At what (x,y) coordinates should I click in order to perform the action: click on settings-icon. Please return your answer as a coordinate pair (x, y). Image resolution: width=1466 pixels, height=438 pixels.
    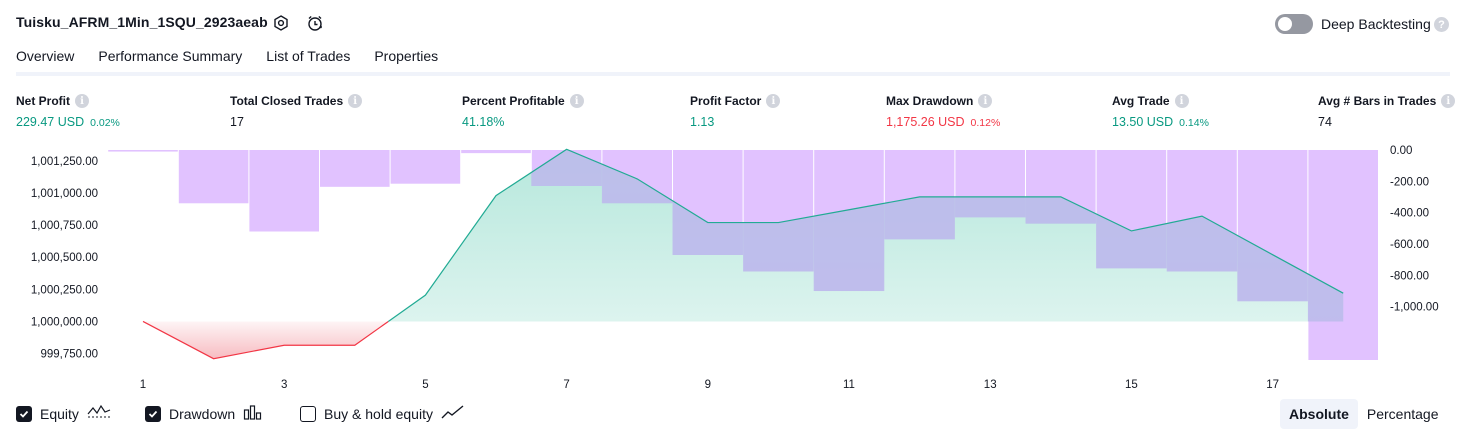
    Looking at the image, I should click on (281, 23).